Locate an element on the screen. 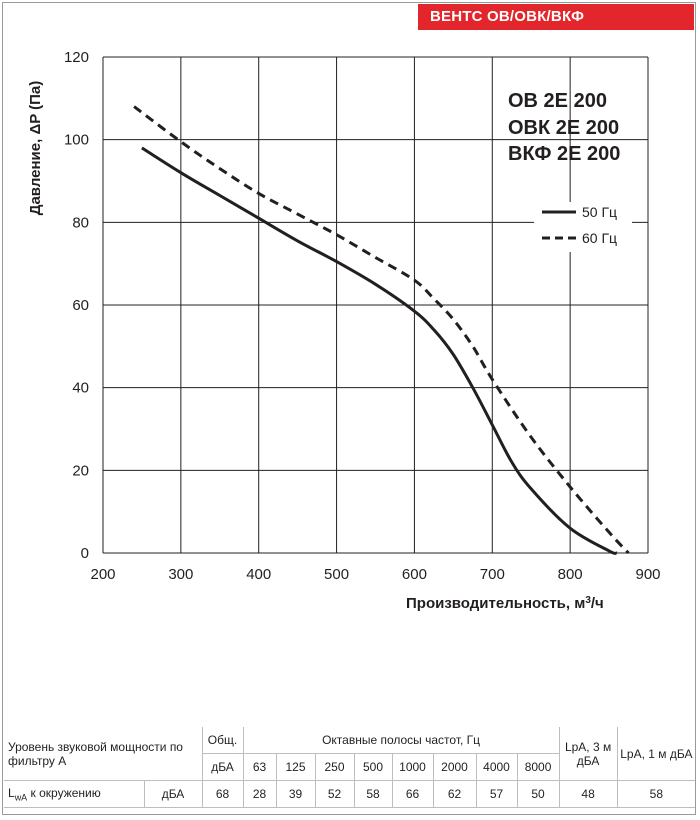  y-axis-label: Давление, ΔP (Па) is located at coordinates (35, 148).